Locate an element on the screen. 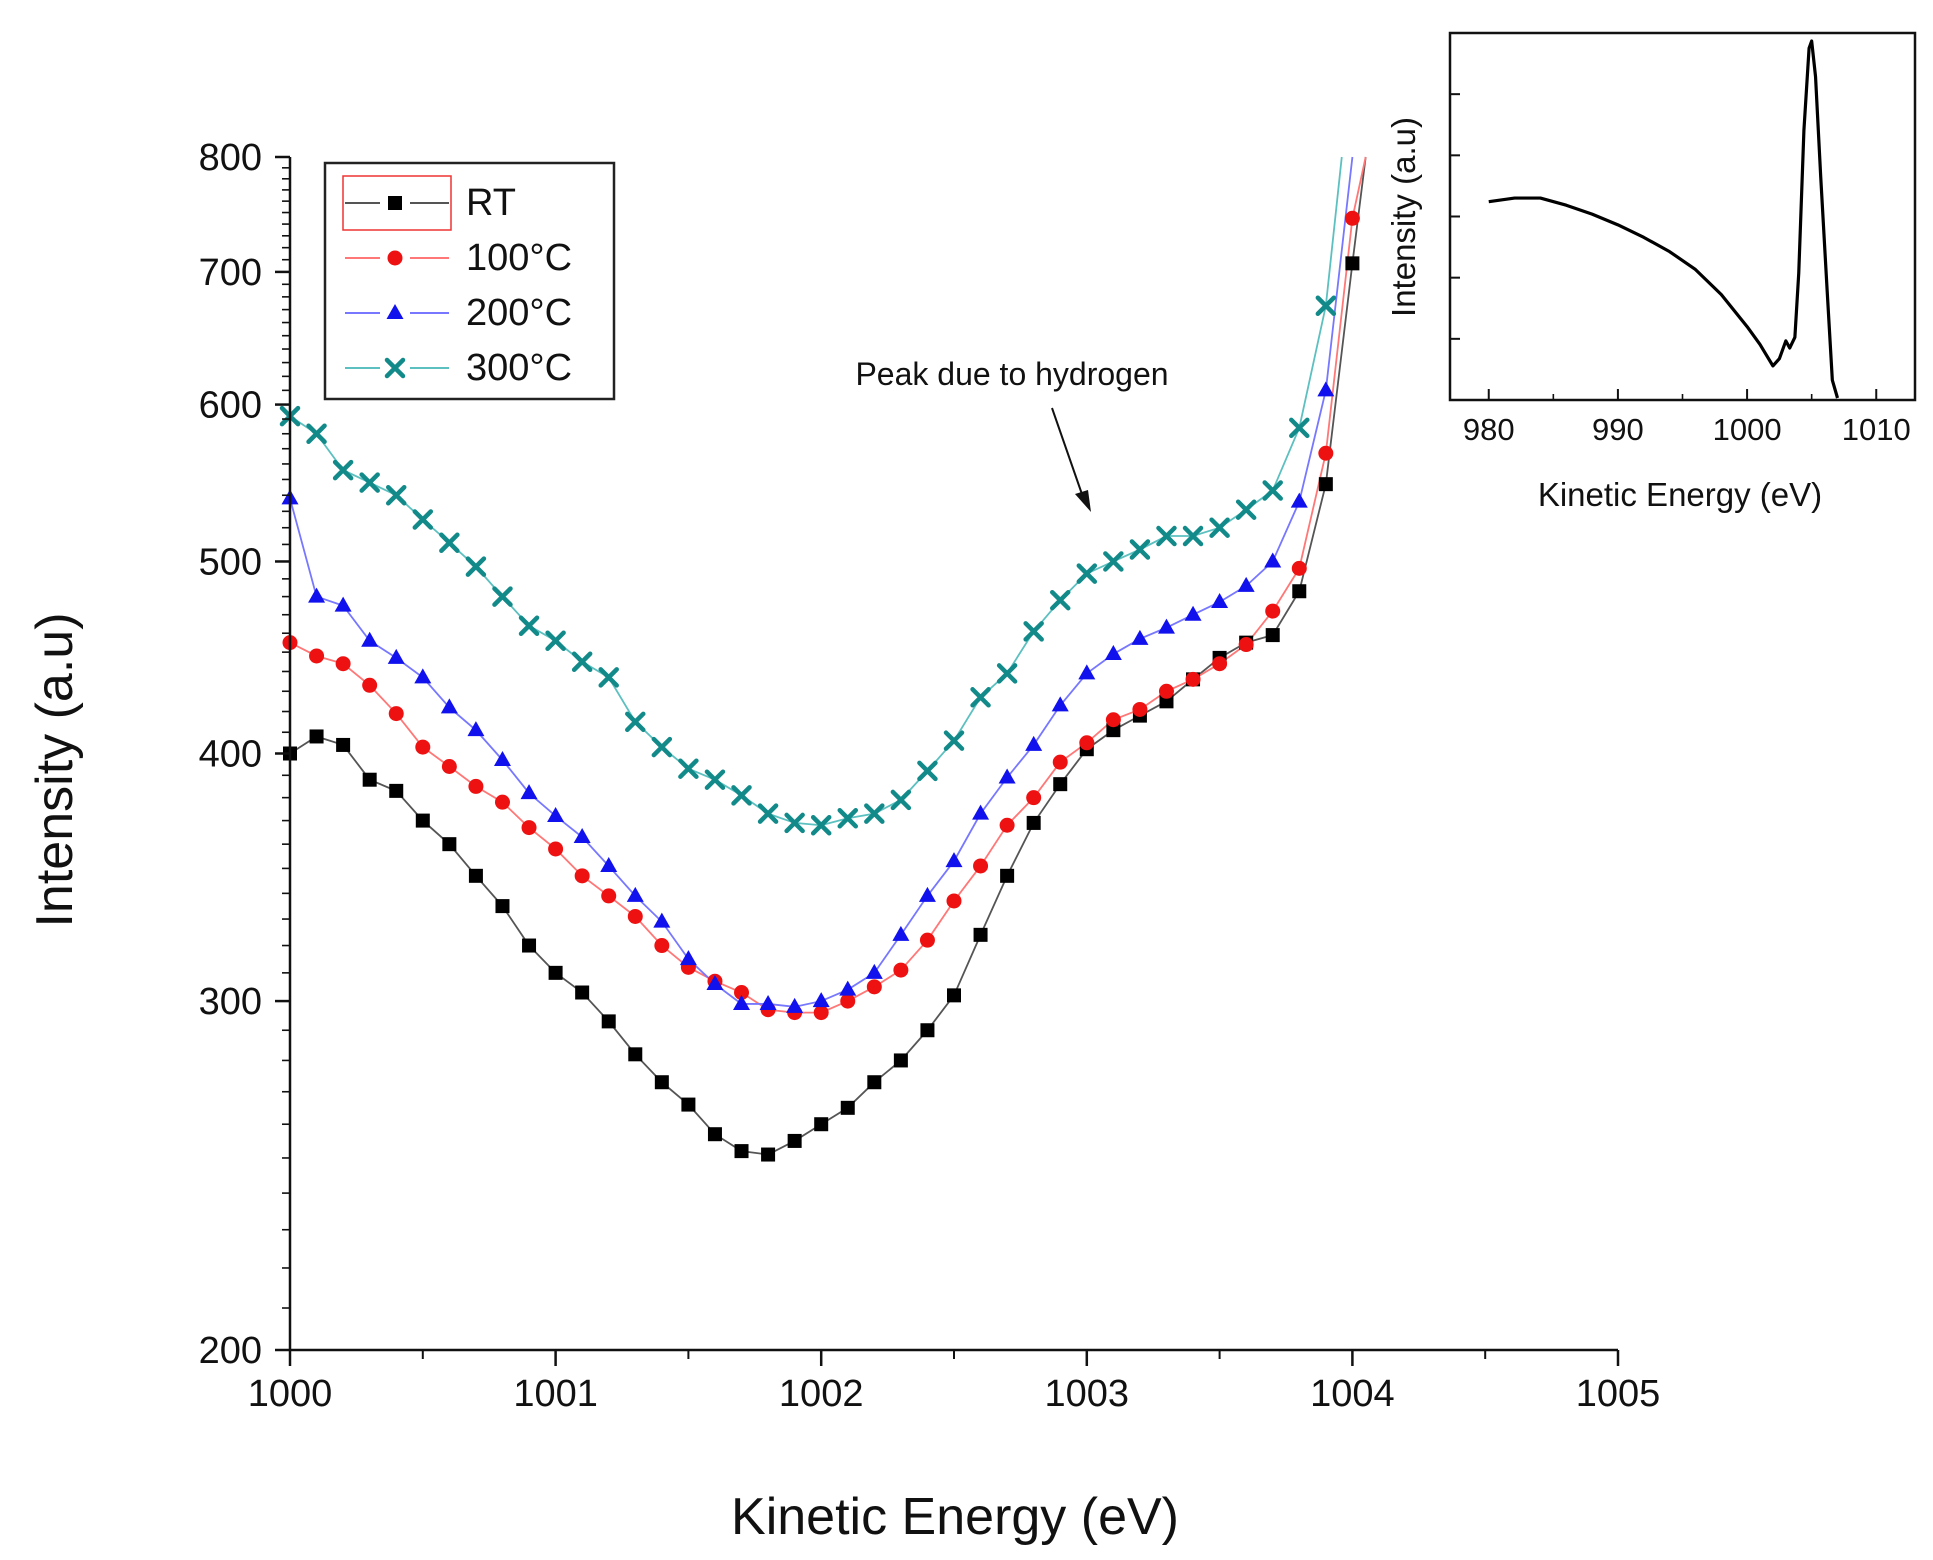  inset-x-tick-label: 980 is located at coordinates (1489, 429).